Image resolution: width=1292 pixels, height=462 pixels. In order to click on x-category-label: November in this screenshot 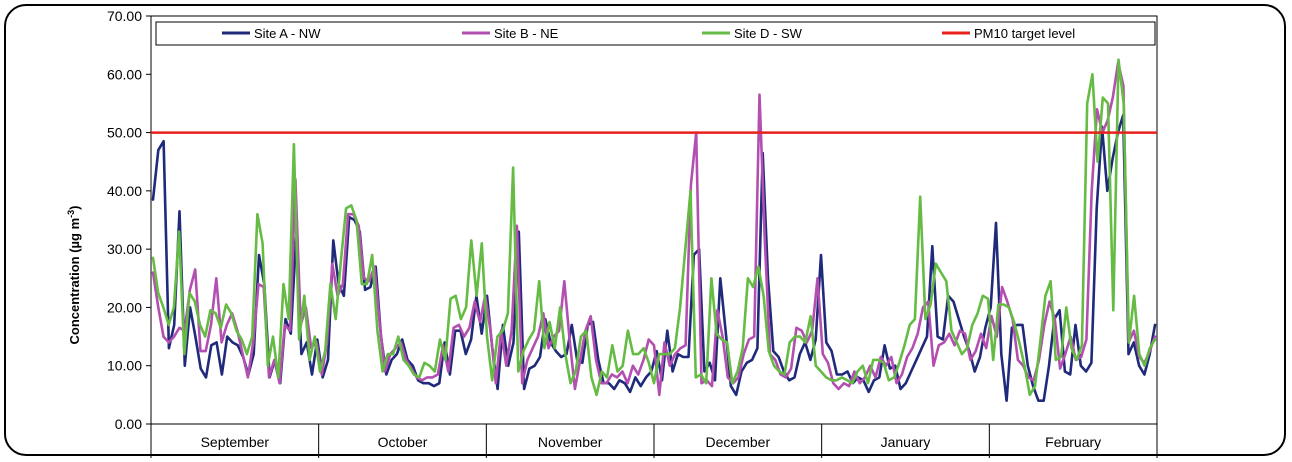, I will do `click(570, 442)`.